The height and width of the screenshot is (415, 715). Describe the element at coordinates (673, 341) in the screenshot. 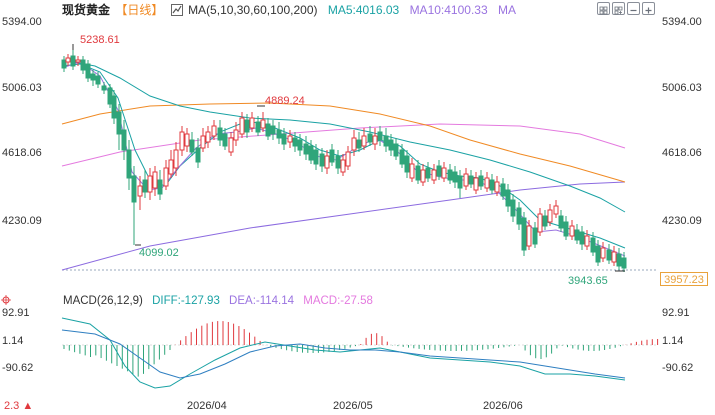

I see `macd-label-right-2: 1.14` at that location.